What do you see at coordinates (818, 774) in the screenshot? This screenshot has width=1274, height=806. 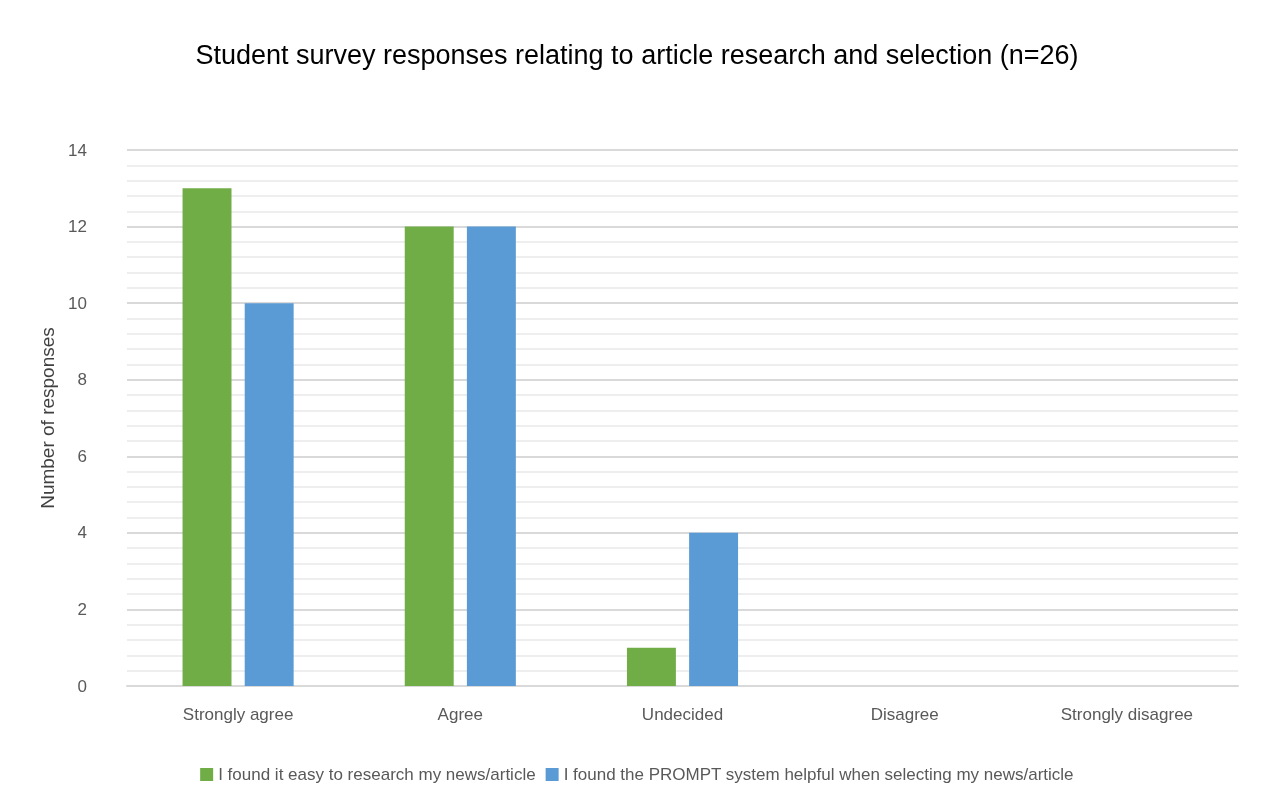 I see `legend-label: I found the PROMPT system helpful when selecting my news/article` at bounding box center [818, 774].